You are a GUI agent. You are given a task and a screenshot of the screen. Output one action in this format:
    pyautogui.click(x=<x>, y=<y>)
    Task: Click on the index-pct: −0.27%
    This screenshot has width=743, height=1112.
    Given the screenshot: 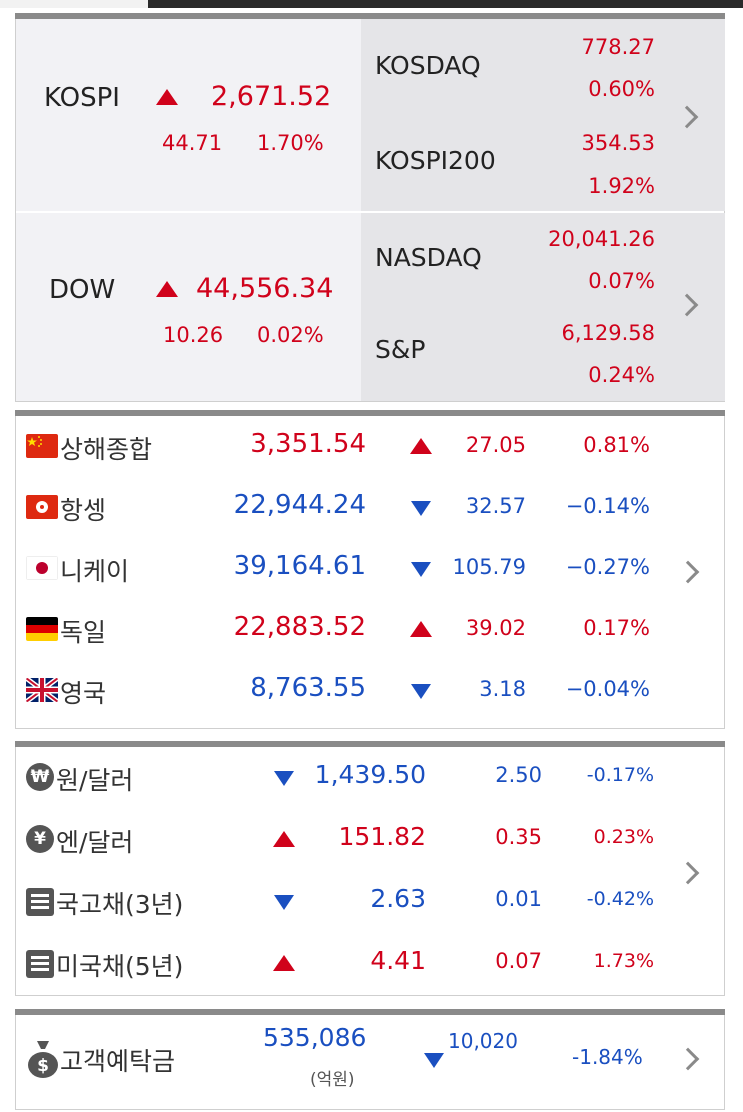 What is the action you would take?
    pyautogui.click(x=607, y=567)
    